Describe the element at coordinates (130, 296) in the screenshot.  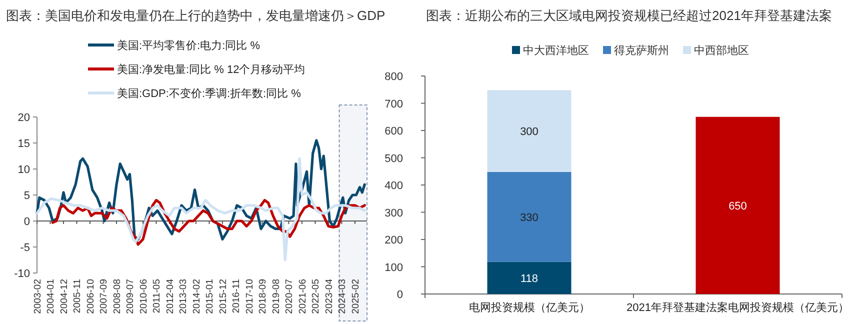
I see `x-tick-label: 2009-07` at that location.